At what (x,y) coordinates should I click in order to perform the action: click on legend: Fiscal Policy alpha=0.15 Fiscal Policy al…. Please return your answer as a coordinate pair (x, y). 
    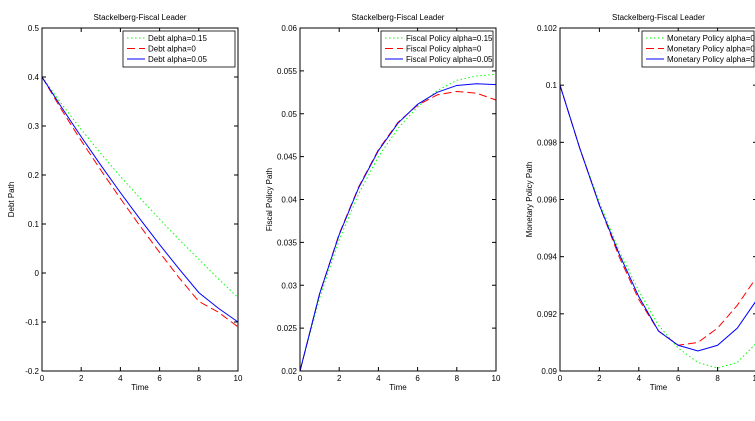
    Looking at the image, I should click on (437, 49).